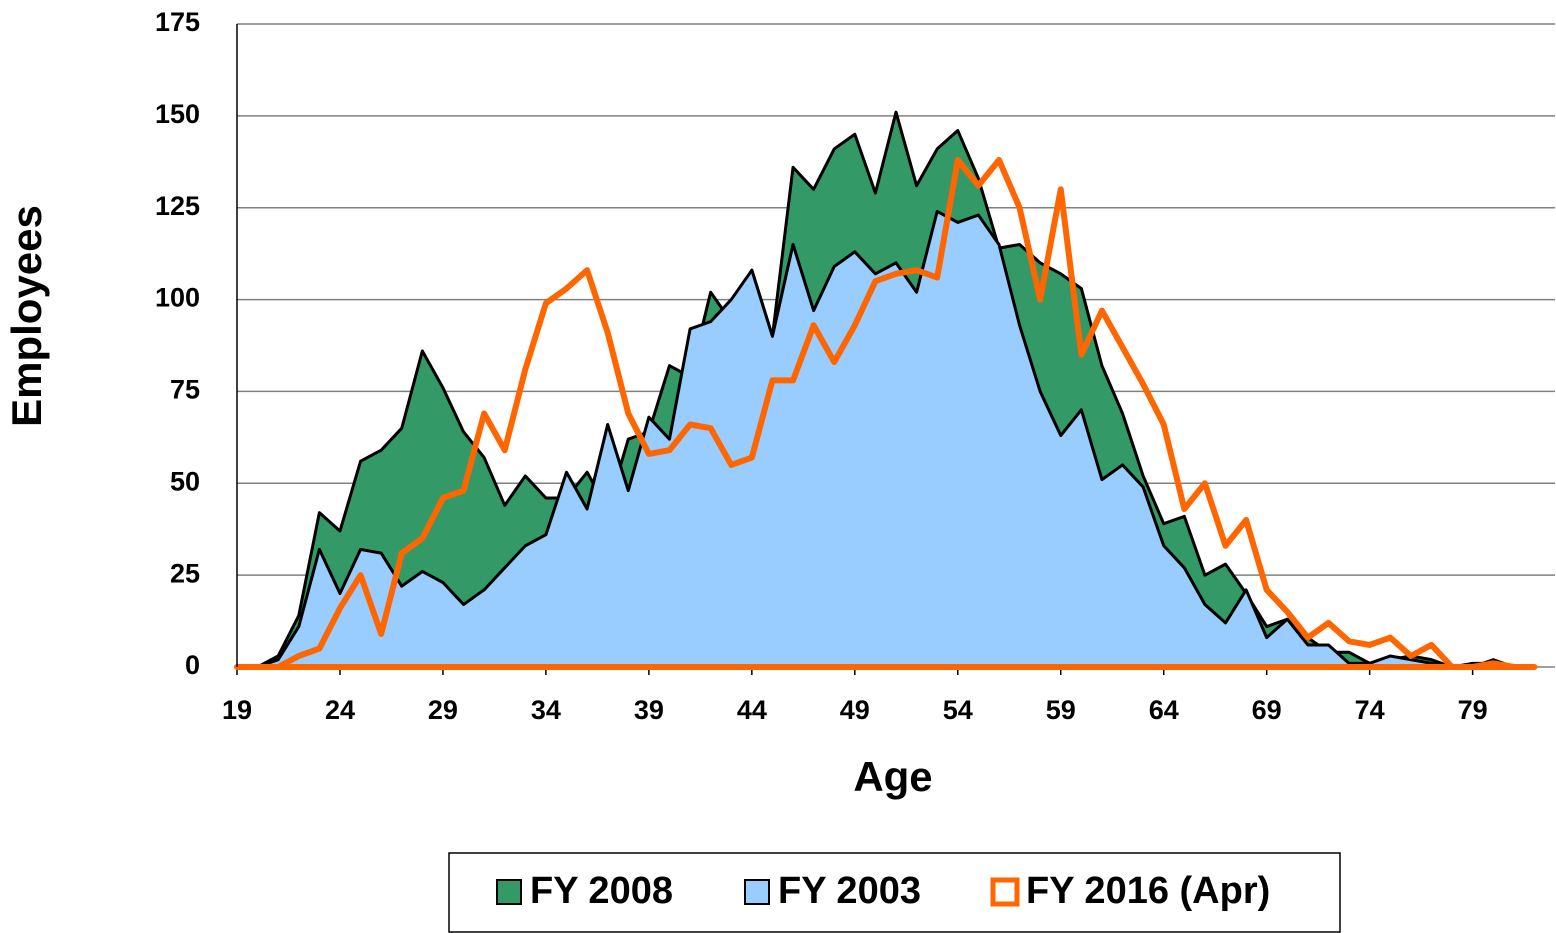  I want to click on x-tick-label: 74, so click(1370, 710).